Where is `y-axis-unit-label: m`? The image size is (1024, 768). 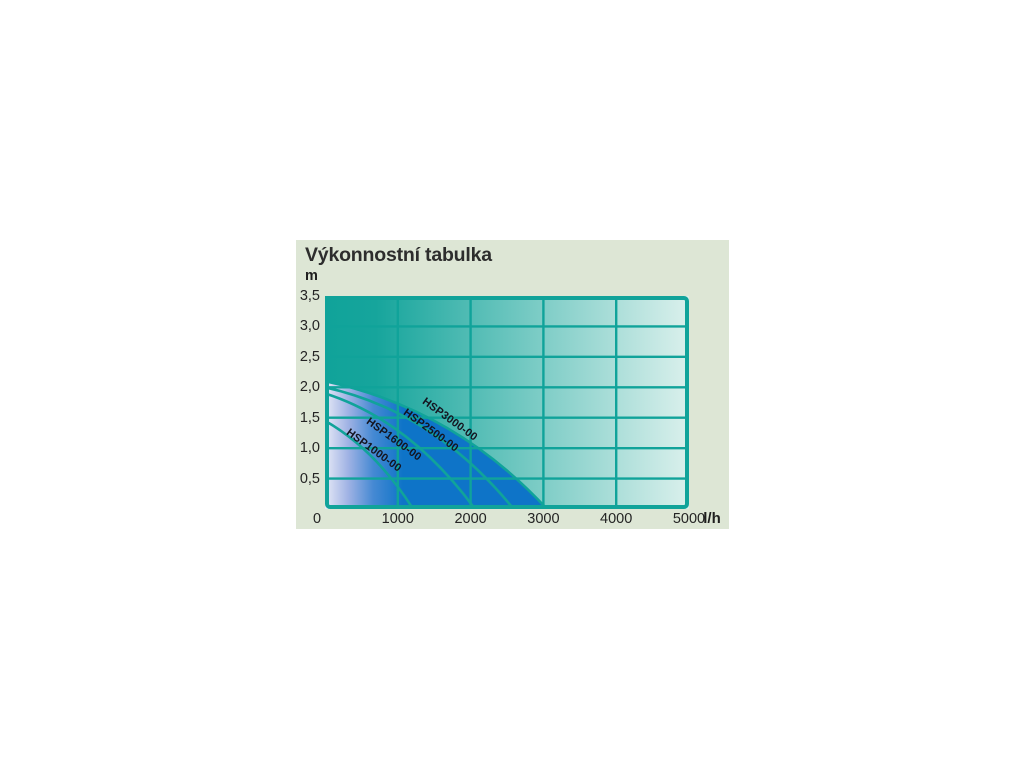
y-axis-unit-label: m is located at coordinates (311, 276).